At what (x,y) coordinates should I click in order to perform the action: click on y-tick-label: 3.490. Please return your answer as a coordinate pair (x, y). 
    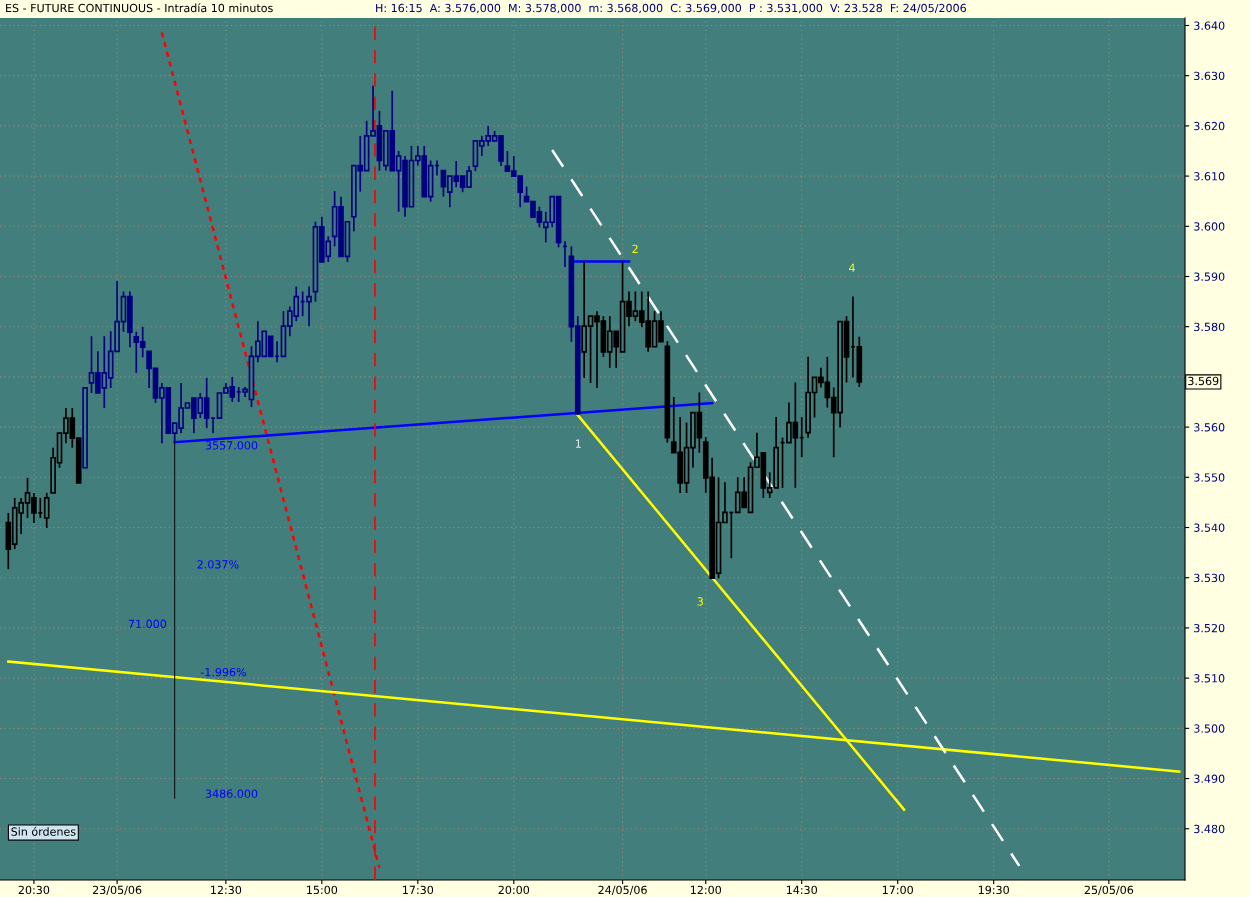
    Looking at the image, I should click on (1209, 778).